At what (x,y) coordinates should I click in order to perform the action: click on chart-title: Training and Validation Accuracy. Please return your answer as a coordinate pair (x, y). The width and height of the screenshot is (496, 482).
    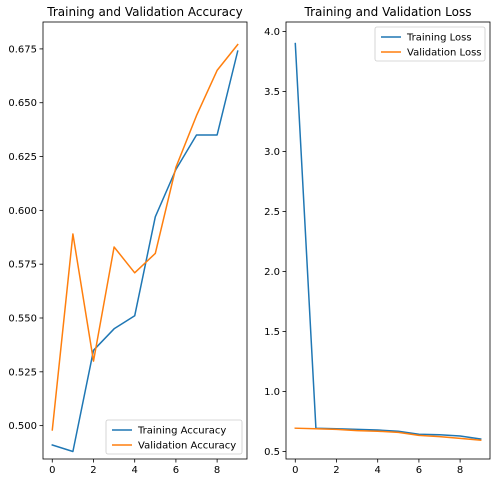
    Looking at the image, I should click on (144, 12).